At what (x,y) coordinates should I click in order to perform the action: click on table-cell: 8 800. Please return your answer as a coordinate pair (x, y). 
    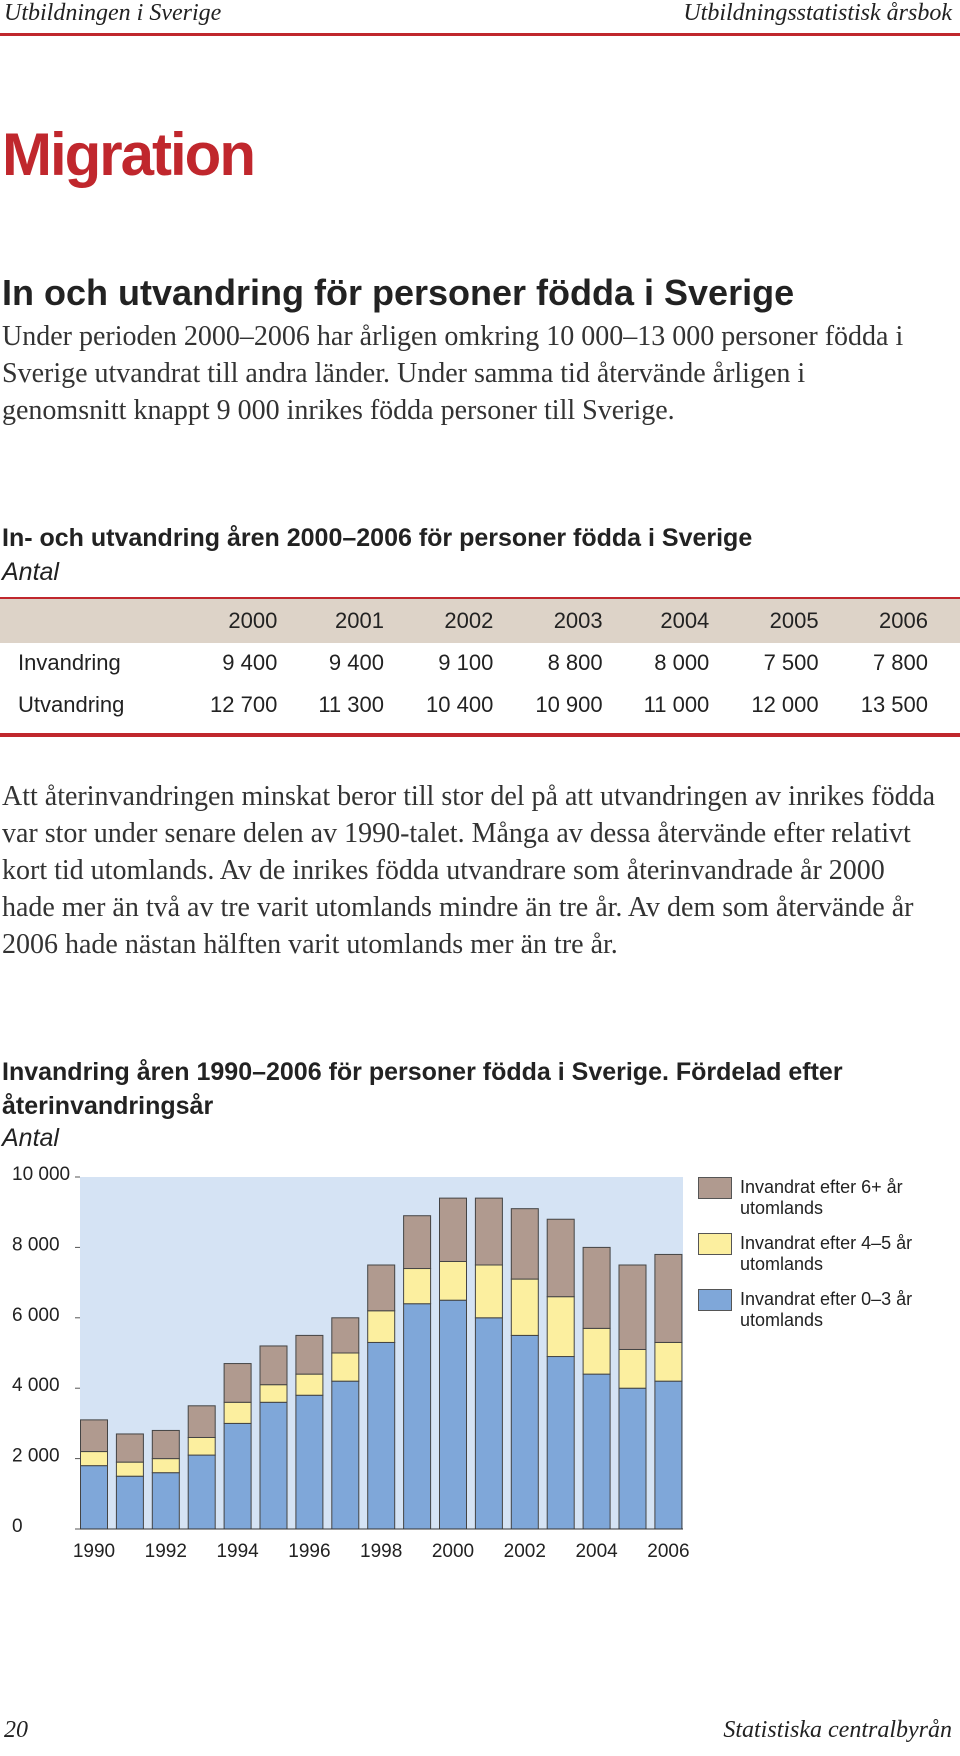
    Looking at the image, I should click on (575, 662).